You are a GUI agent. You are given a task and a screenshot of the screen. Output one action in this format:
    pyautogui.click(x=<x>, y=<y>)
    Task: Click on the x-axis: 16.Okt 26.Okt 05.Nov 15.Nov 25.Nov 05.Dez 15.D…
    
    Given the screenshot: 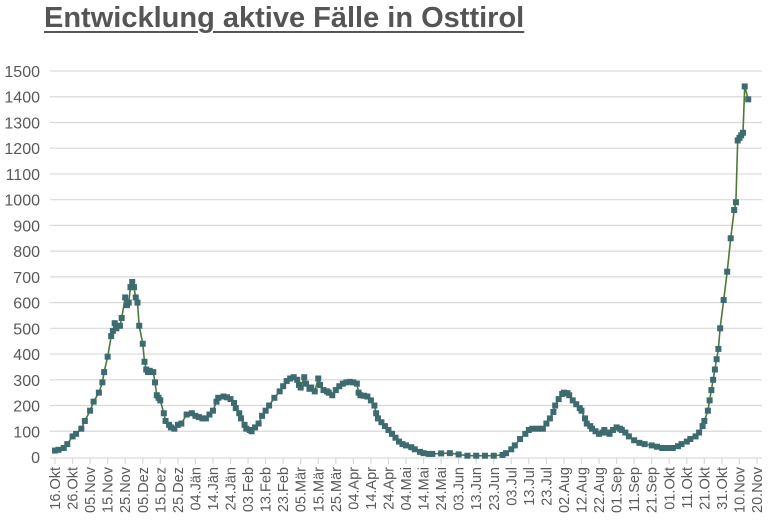 What is the action you would take?
    pyautogui.click(x=407, y=485)
    